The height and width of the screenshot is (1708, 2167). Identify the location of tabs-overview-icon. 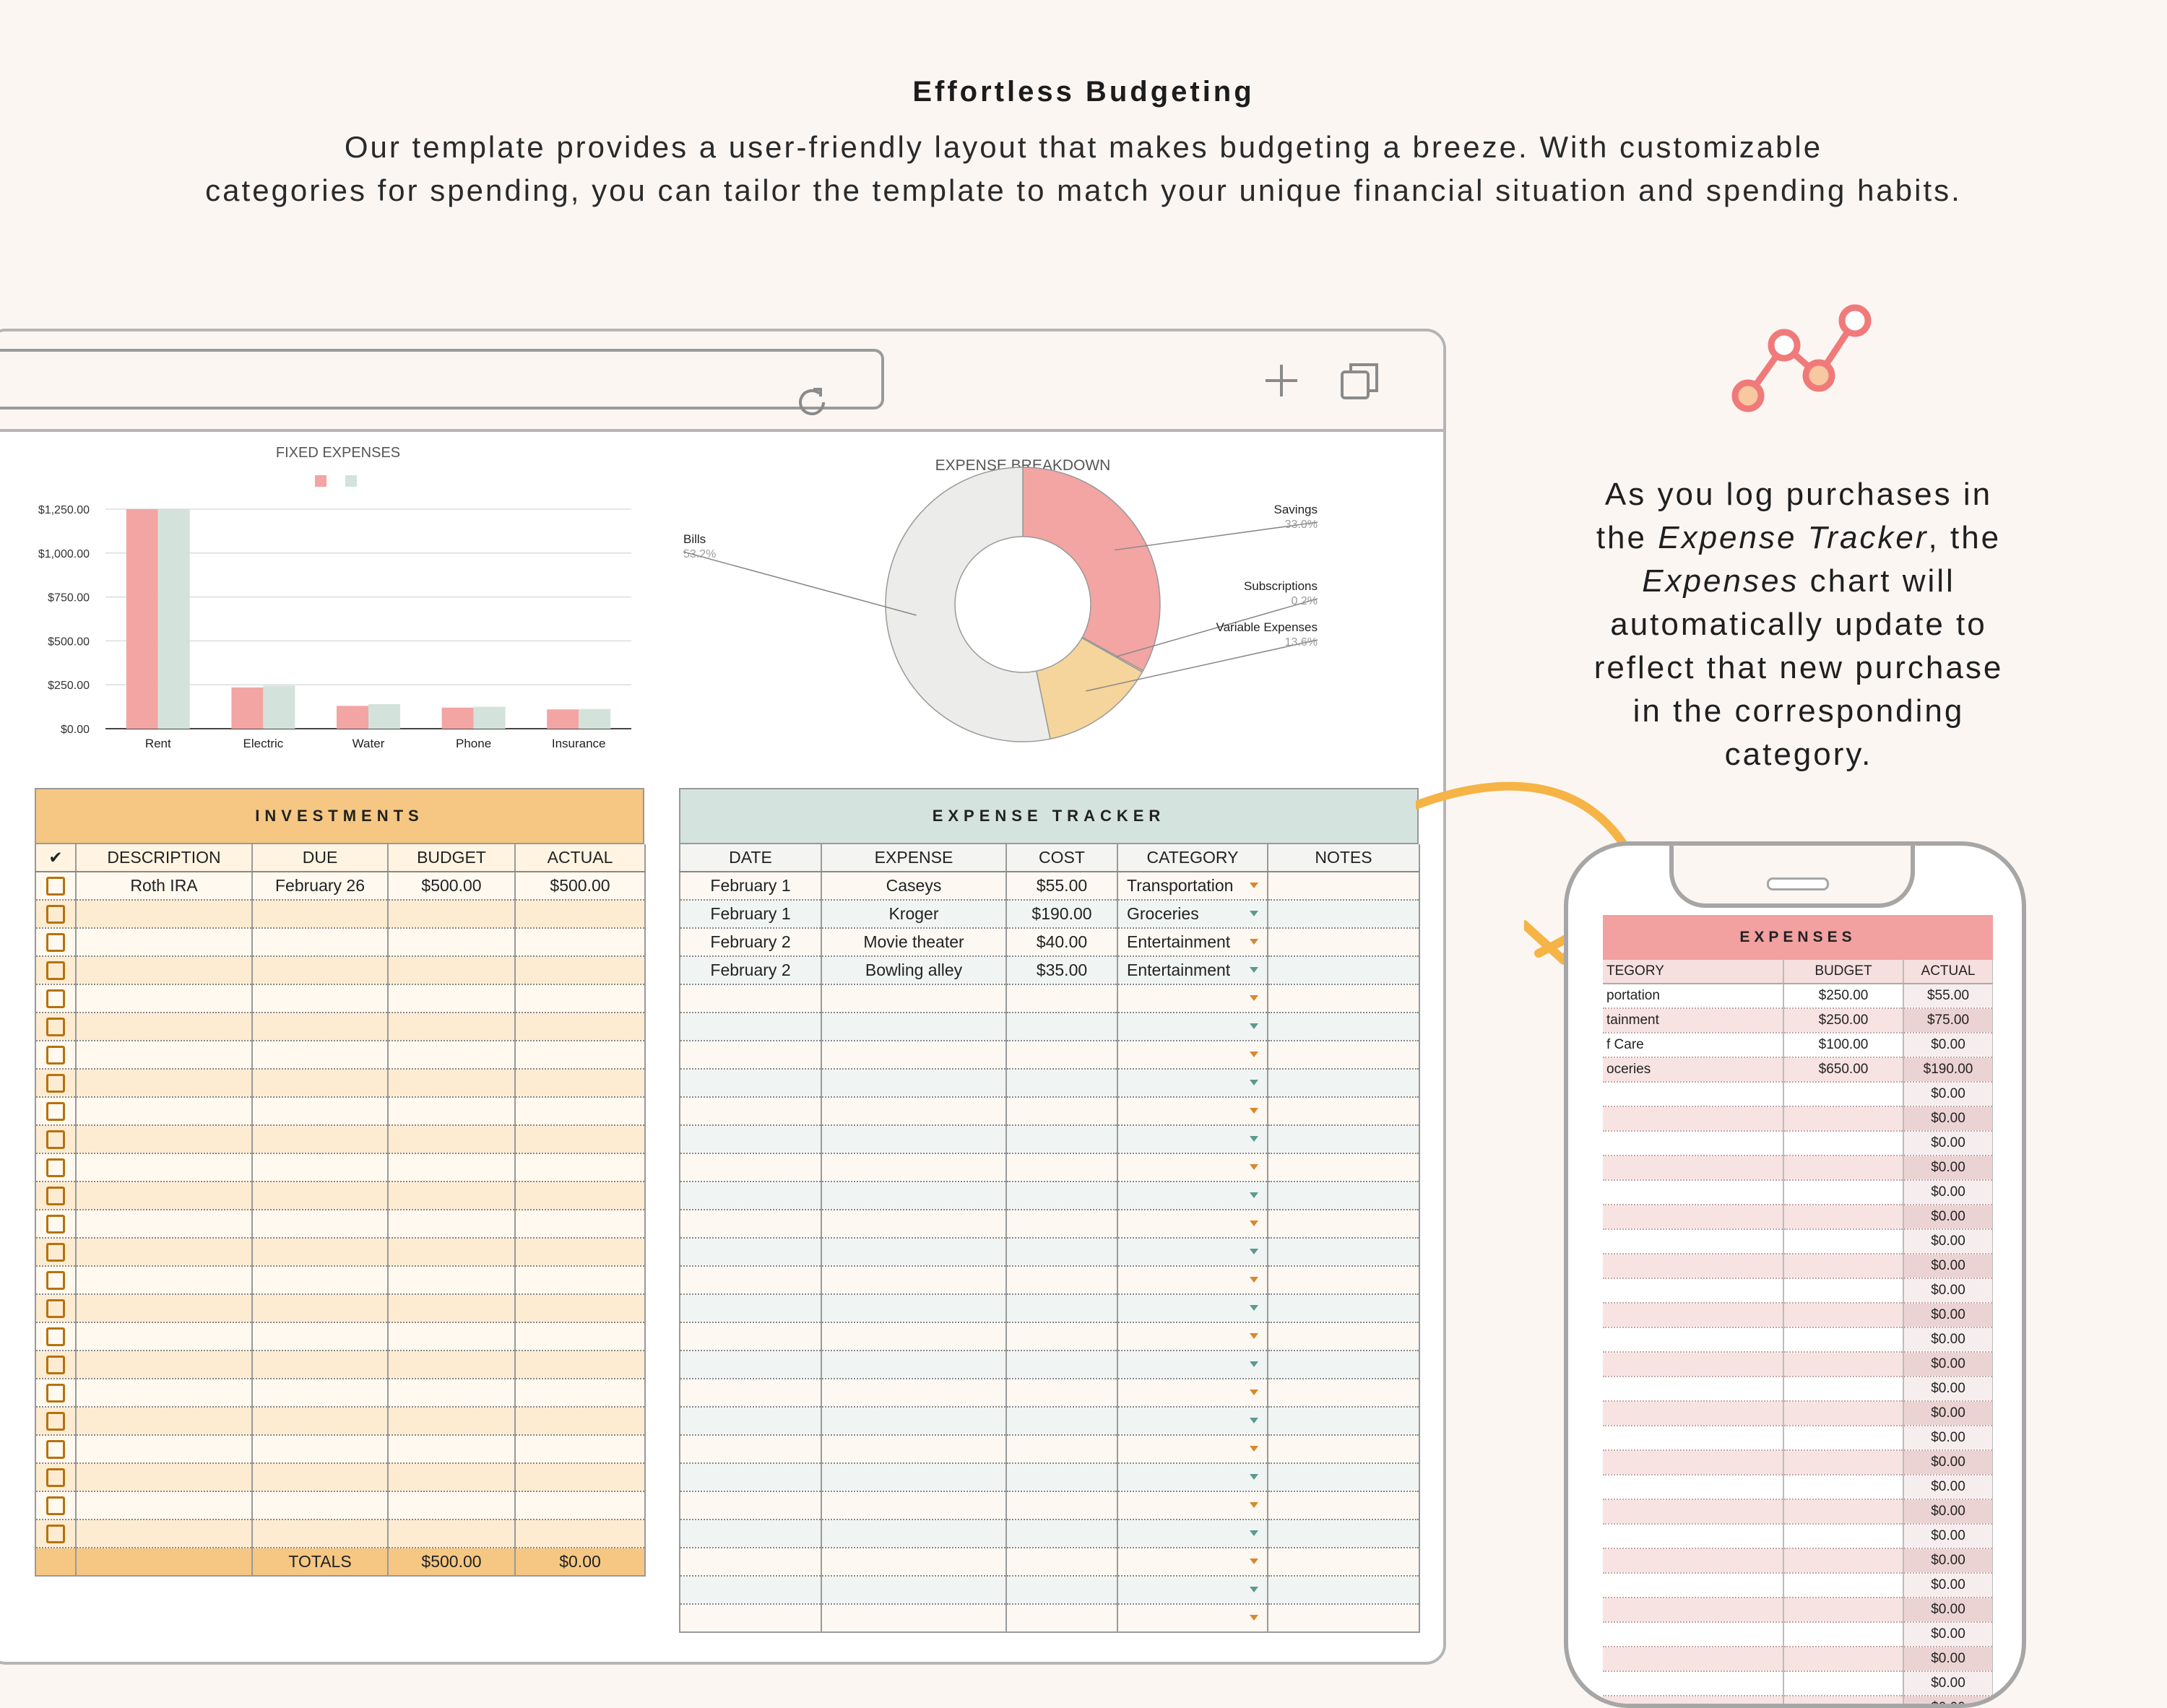
(1361, 381).